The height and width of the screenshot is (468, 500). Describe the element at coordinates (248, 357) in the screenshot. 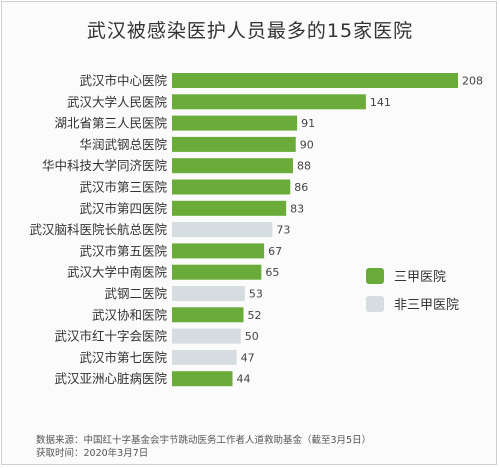

I see `data-label: 47` at that location.